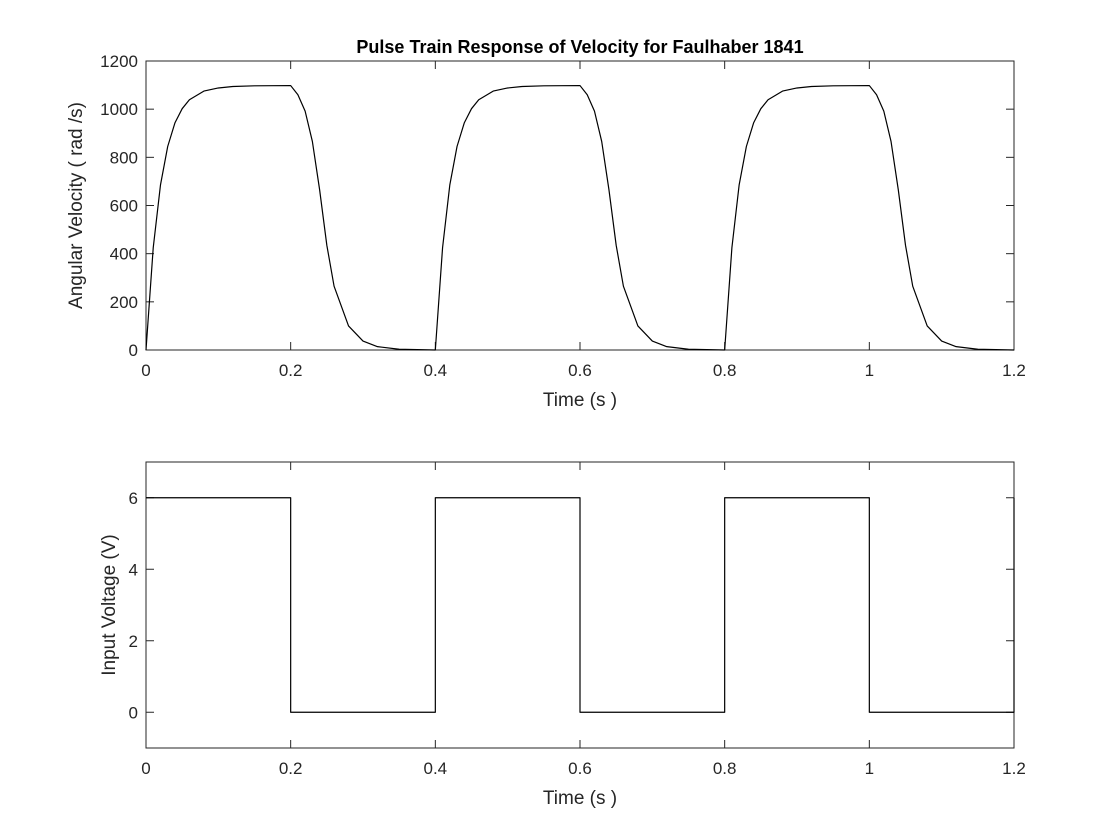  I want to click on chart2-x-tick-label: 0.8, so click(725, 768).